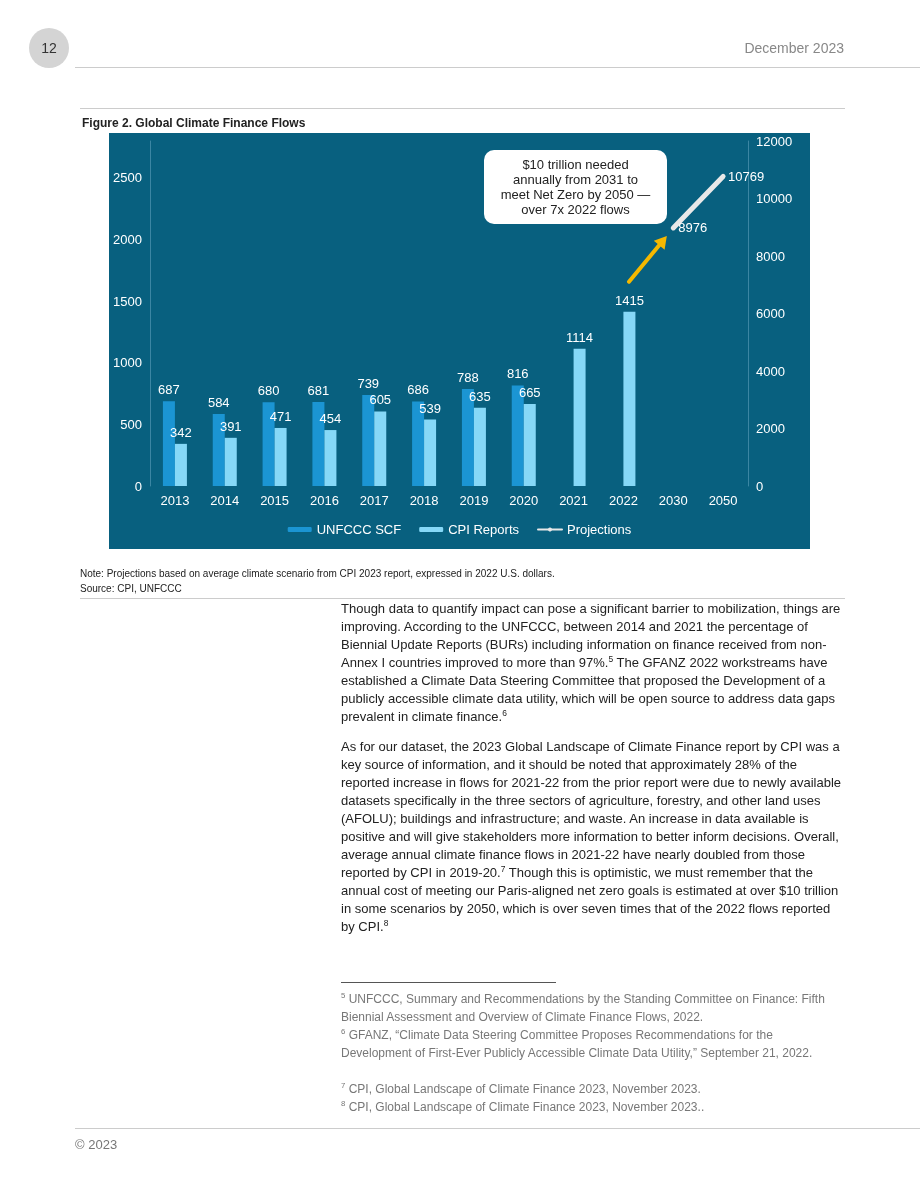 The height and width of the screenshot is (1191, 920). I want to click on data-label: 665, so click(529, 393).